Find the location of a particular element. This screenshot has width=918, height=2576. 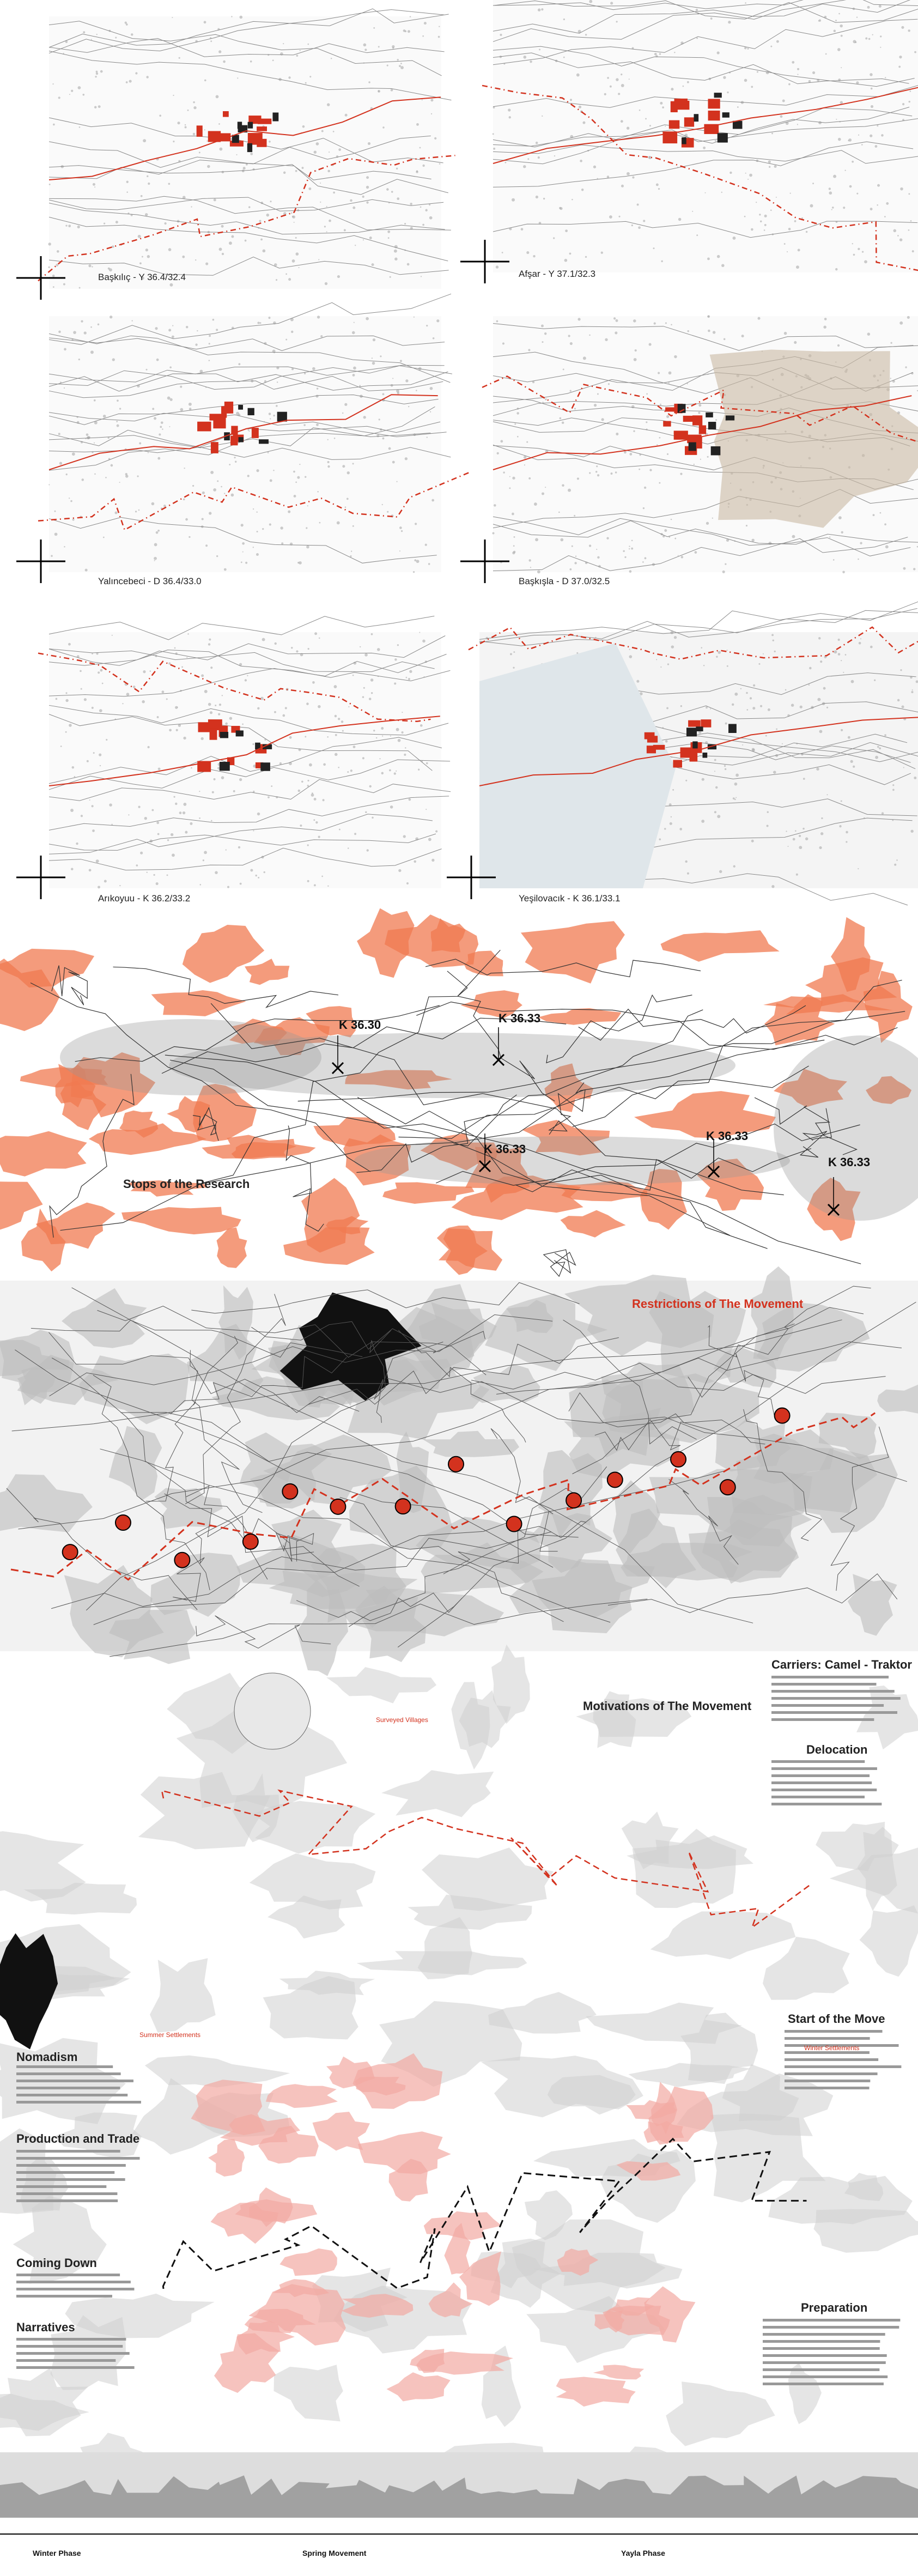

map-panel is located at coordinates (235, 154).